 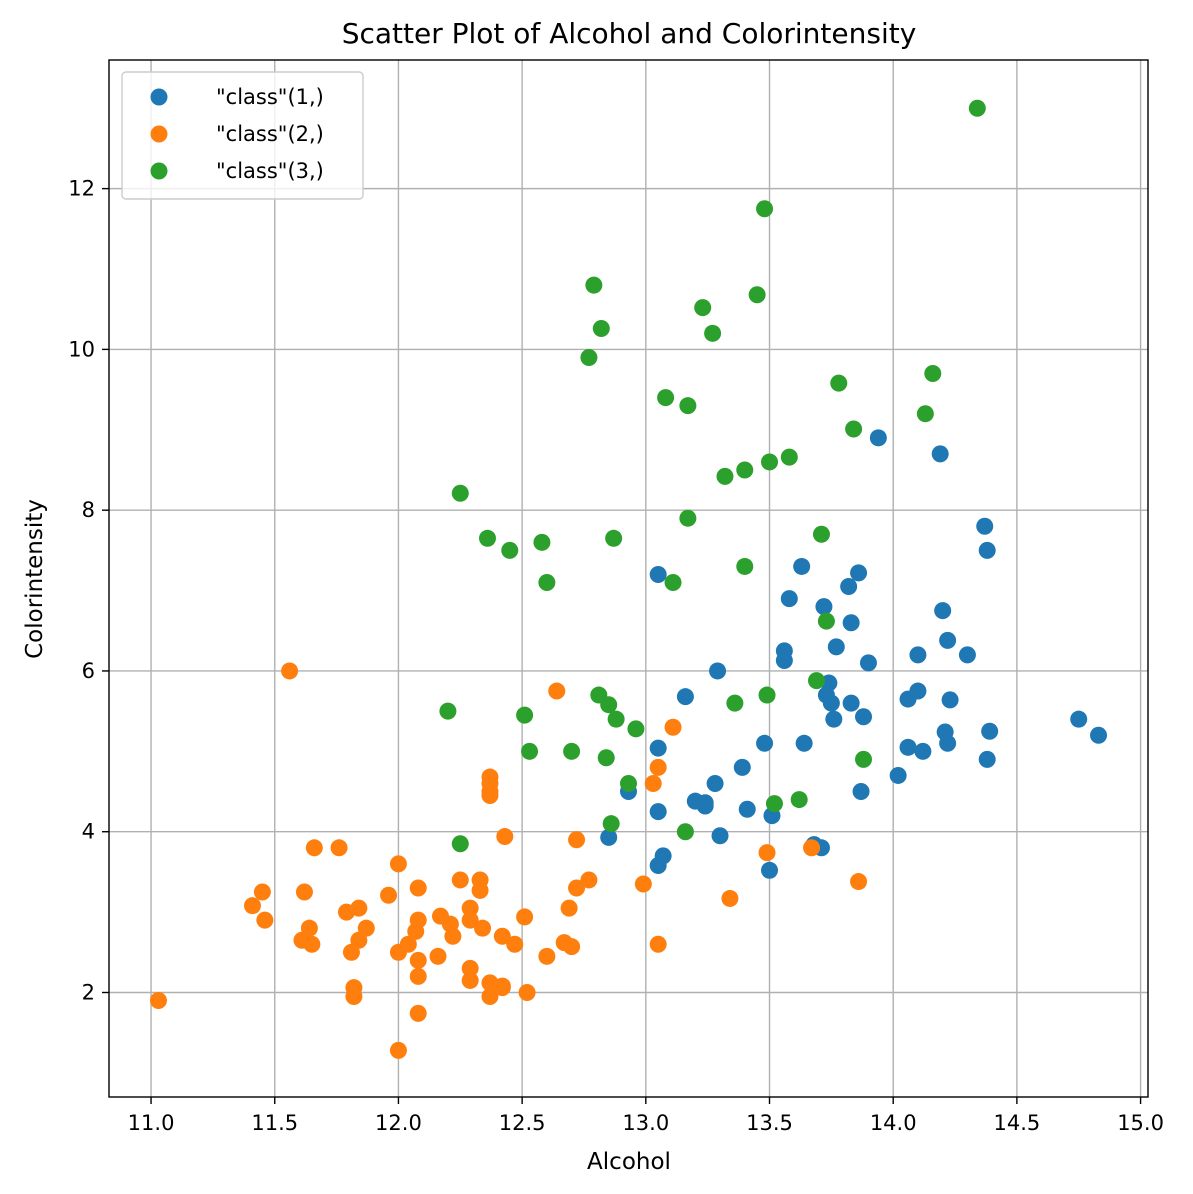 What do you see at coordinates (88, 590) in the screenshot?
I see `y-axis-ticks: 2 4 6 8 10 12` at bounding box center [88, 590].